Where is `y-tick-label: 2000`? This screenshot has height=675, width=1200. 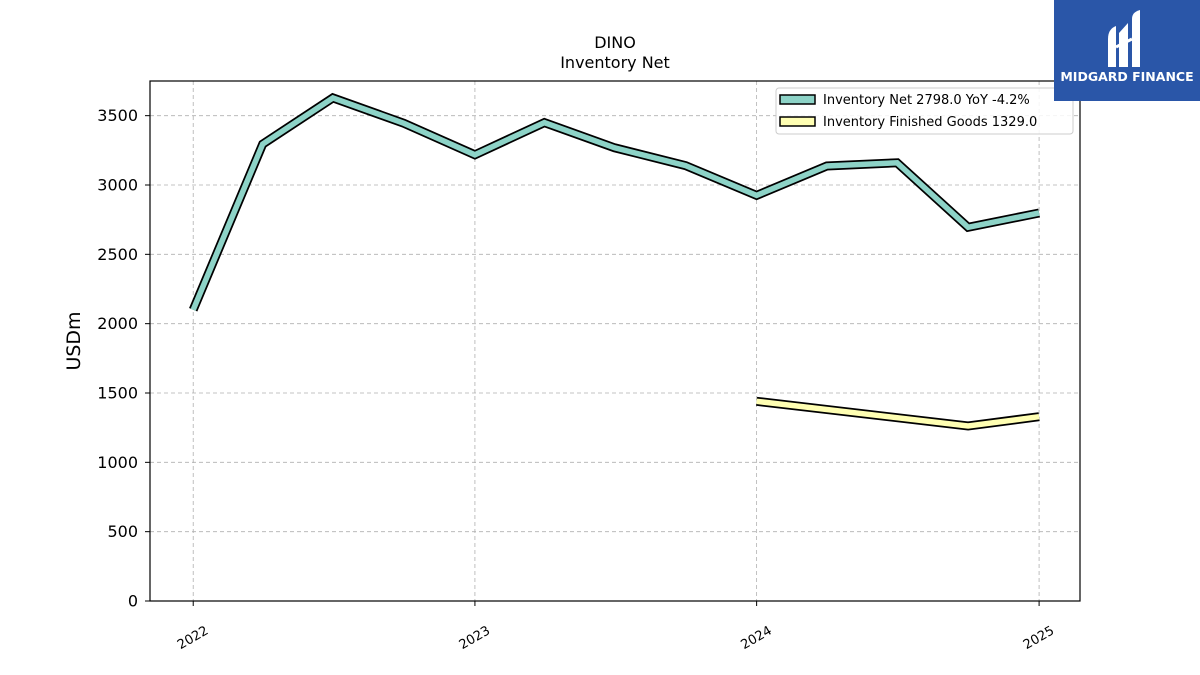 y-tick-label: 2000 is located at coordinates (117, 323).